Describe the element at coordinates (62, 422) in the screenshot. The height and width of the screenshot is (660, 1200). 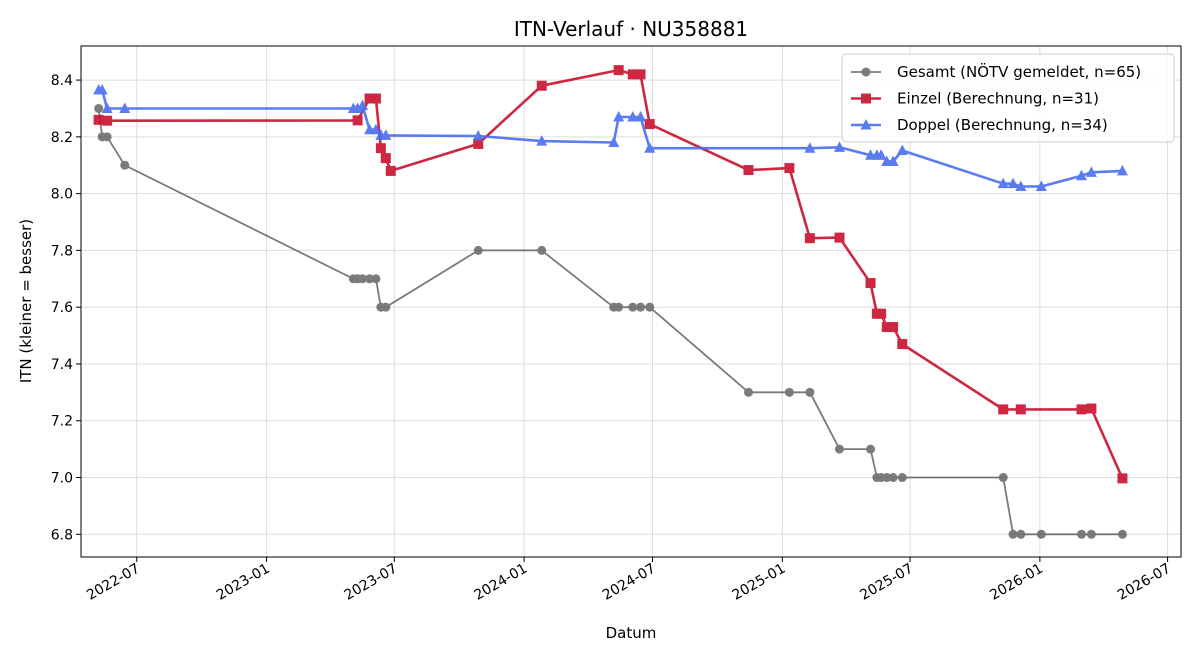
I see `y-tick-label: 7.2` at that location.